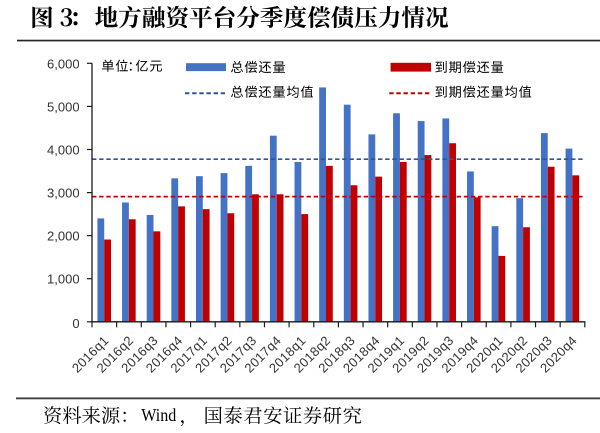 This screenshot has width=600, height=433. What do you see at coordinates (63, 106) in the screenshot?
I see `svg-text: 5,000` at bounding box center [63, 106].